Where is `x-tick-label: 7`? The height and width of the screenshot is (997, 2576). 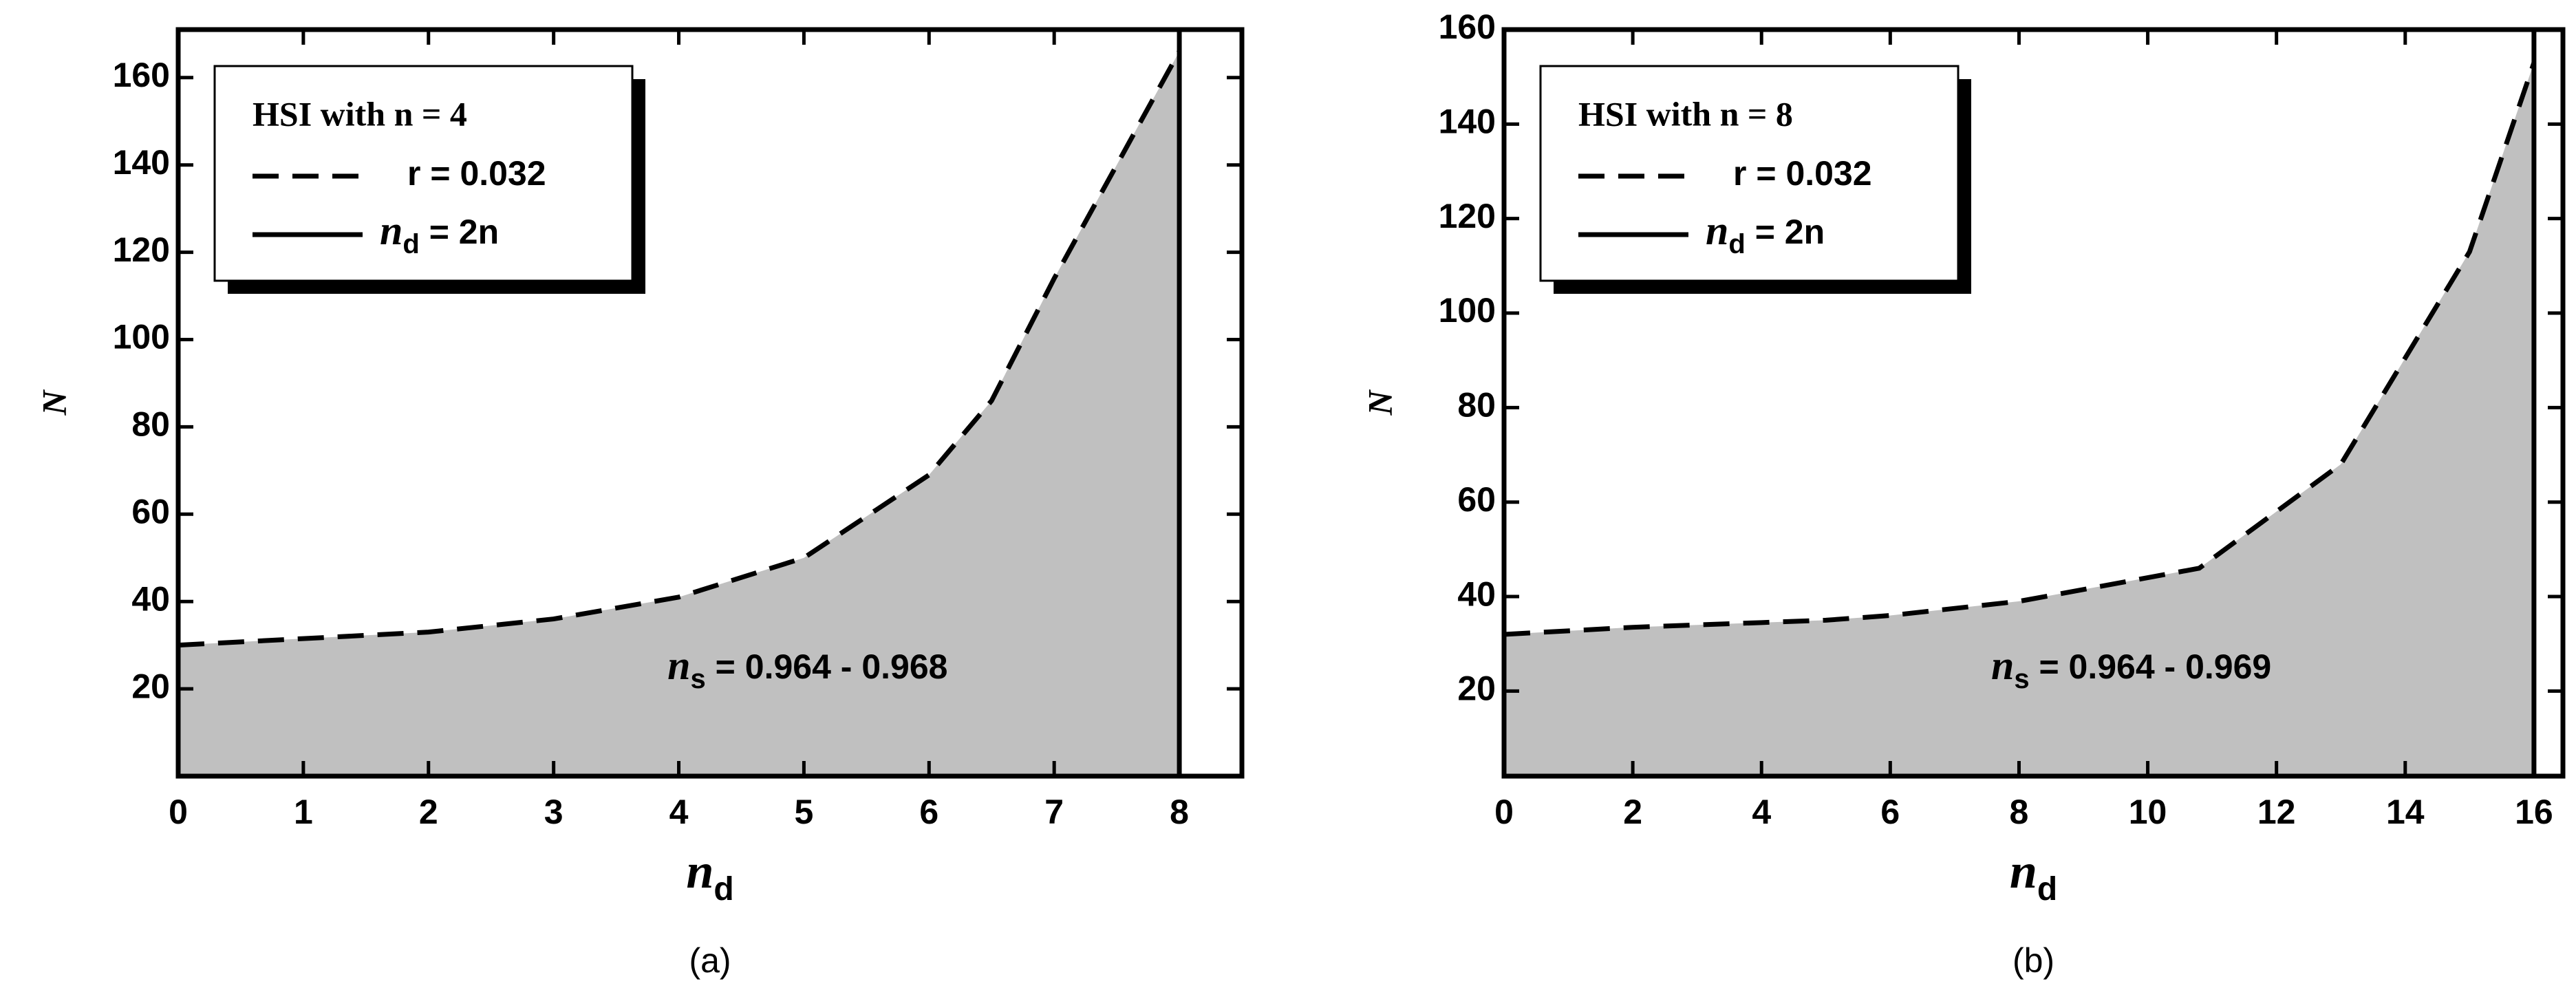 x-tick-label: 7 is located at coordinates (1054, 812).